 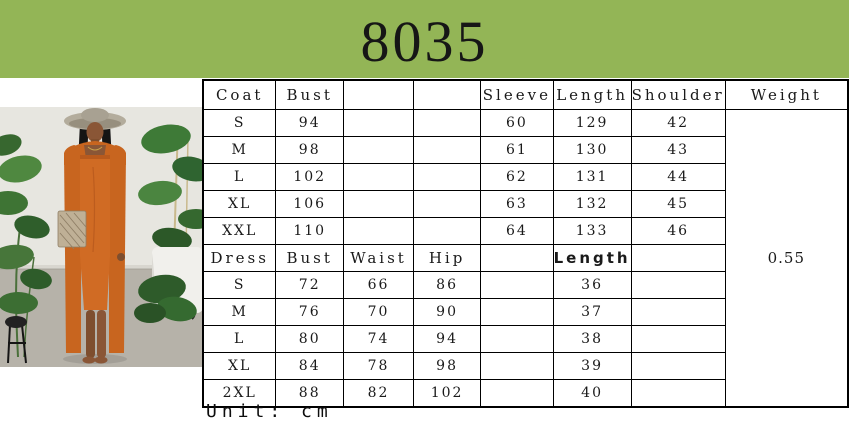 What do you see at coordinates (379, 366) in the screenshot?
I see `measure-cell: 78` at bounding box center [379, 366].